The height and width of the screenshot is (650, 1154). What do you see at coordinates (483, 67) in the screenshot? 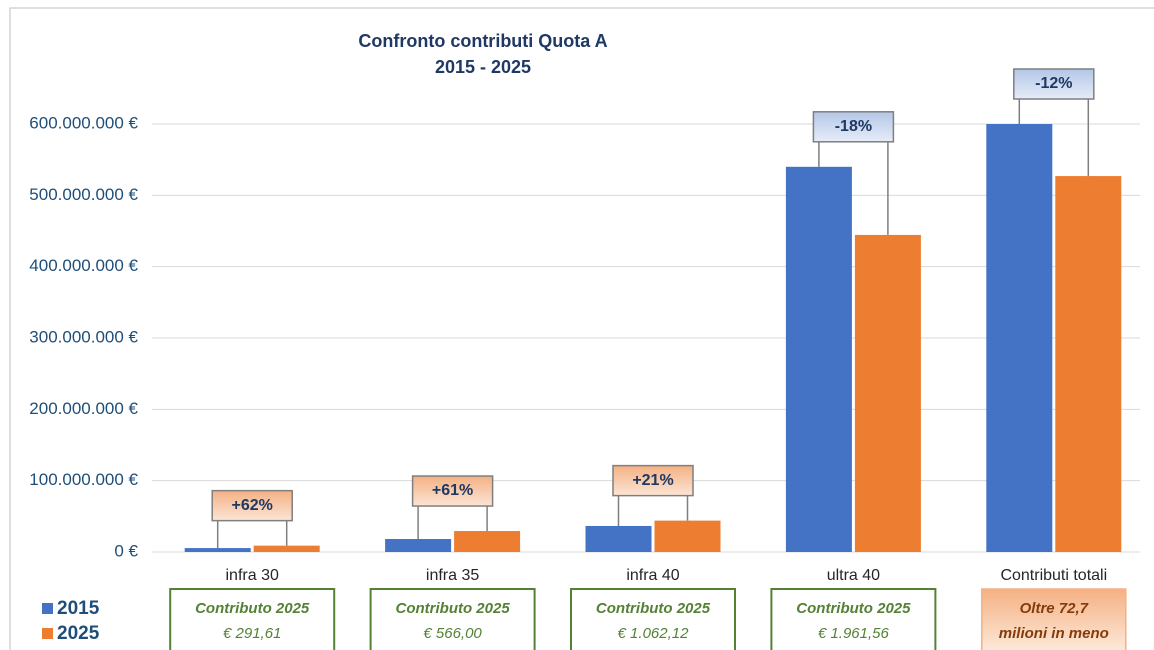
I see `chart-subtitle: 2015 - 2025` at bounding box center [483, 67].